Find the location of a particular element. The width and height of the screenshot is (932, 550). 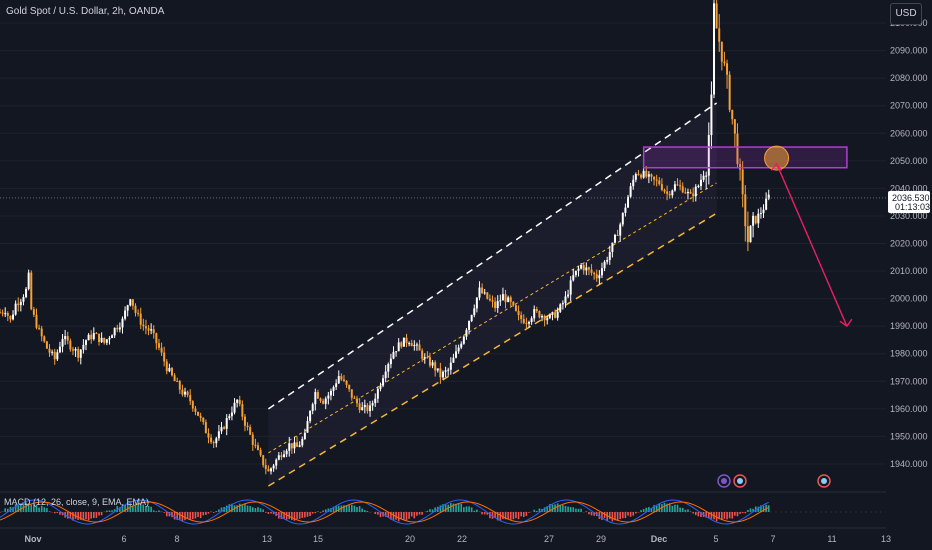

signal-line is located at coordinates (384, 512).